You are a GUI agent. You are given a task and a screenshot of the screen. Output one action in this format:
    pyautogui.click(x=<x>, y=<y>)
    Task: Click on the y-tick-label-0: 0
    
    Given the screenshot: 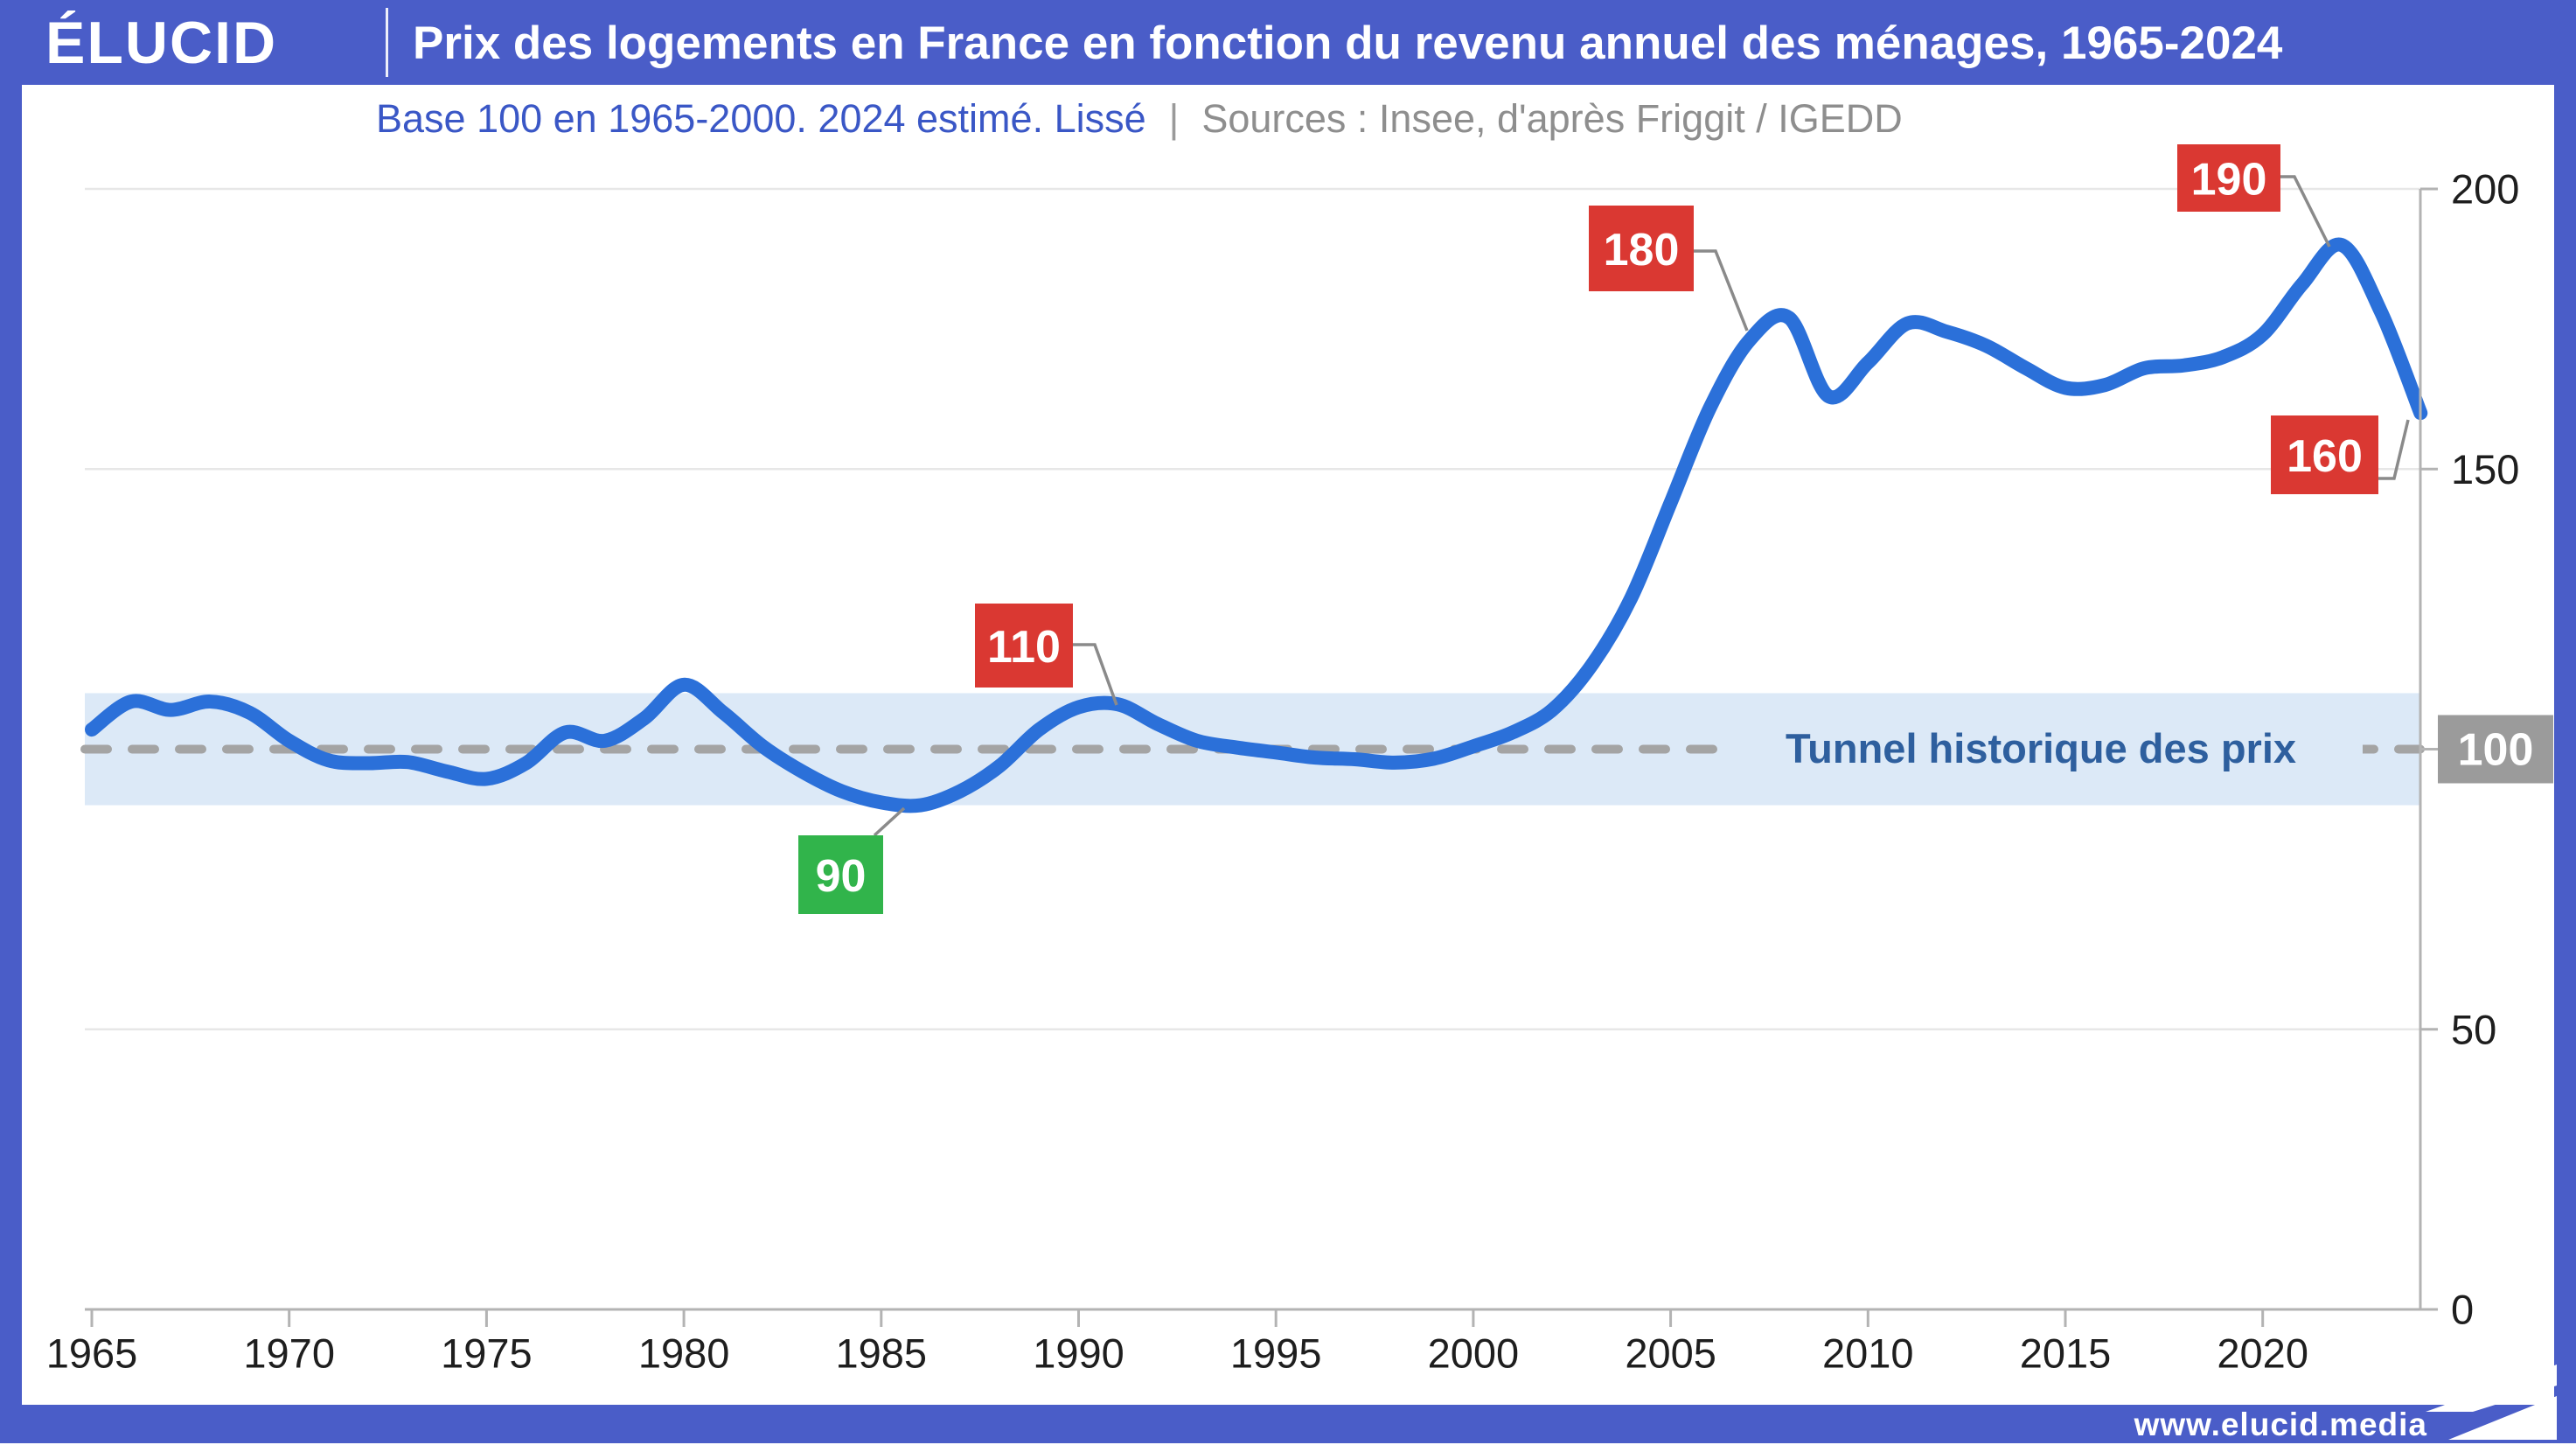 What is the action you would take?
    pyautogui.click(x=2462, y=1310)
    